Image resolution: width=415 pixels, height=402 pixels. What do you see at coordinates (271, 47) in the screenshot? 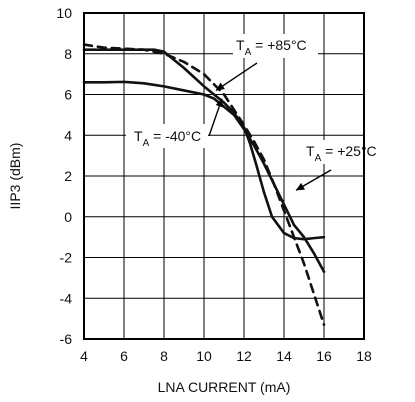
I see `annotation-label-0: TA = +85°C` at bounding box center [271, 47].